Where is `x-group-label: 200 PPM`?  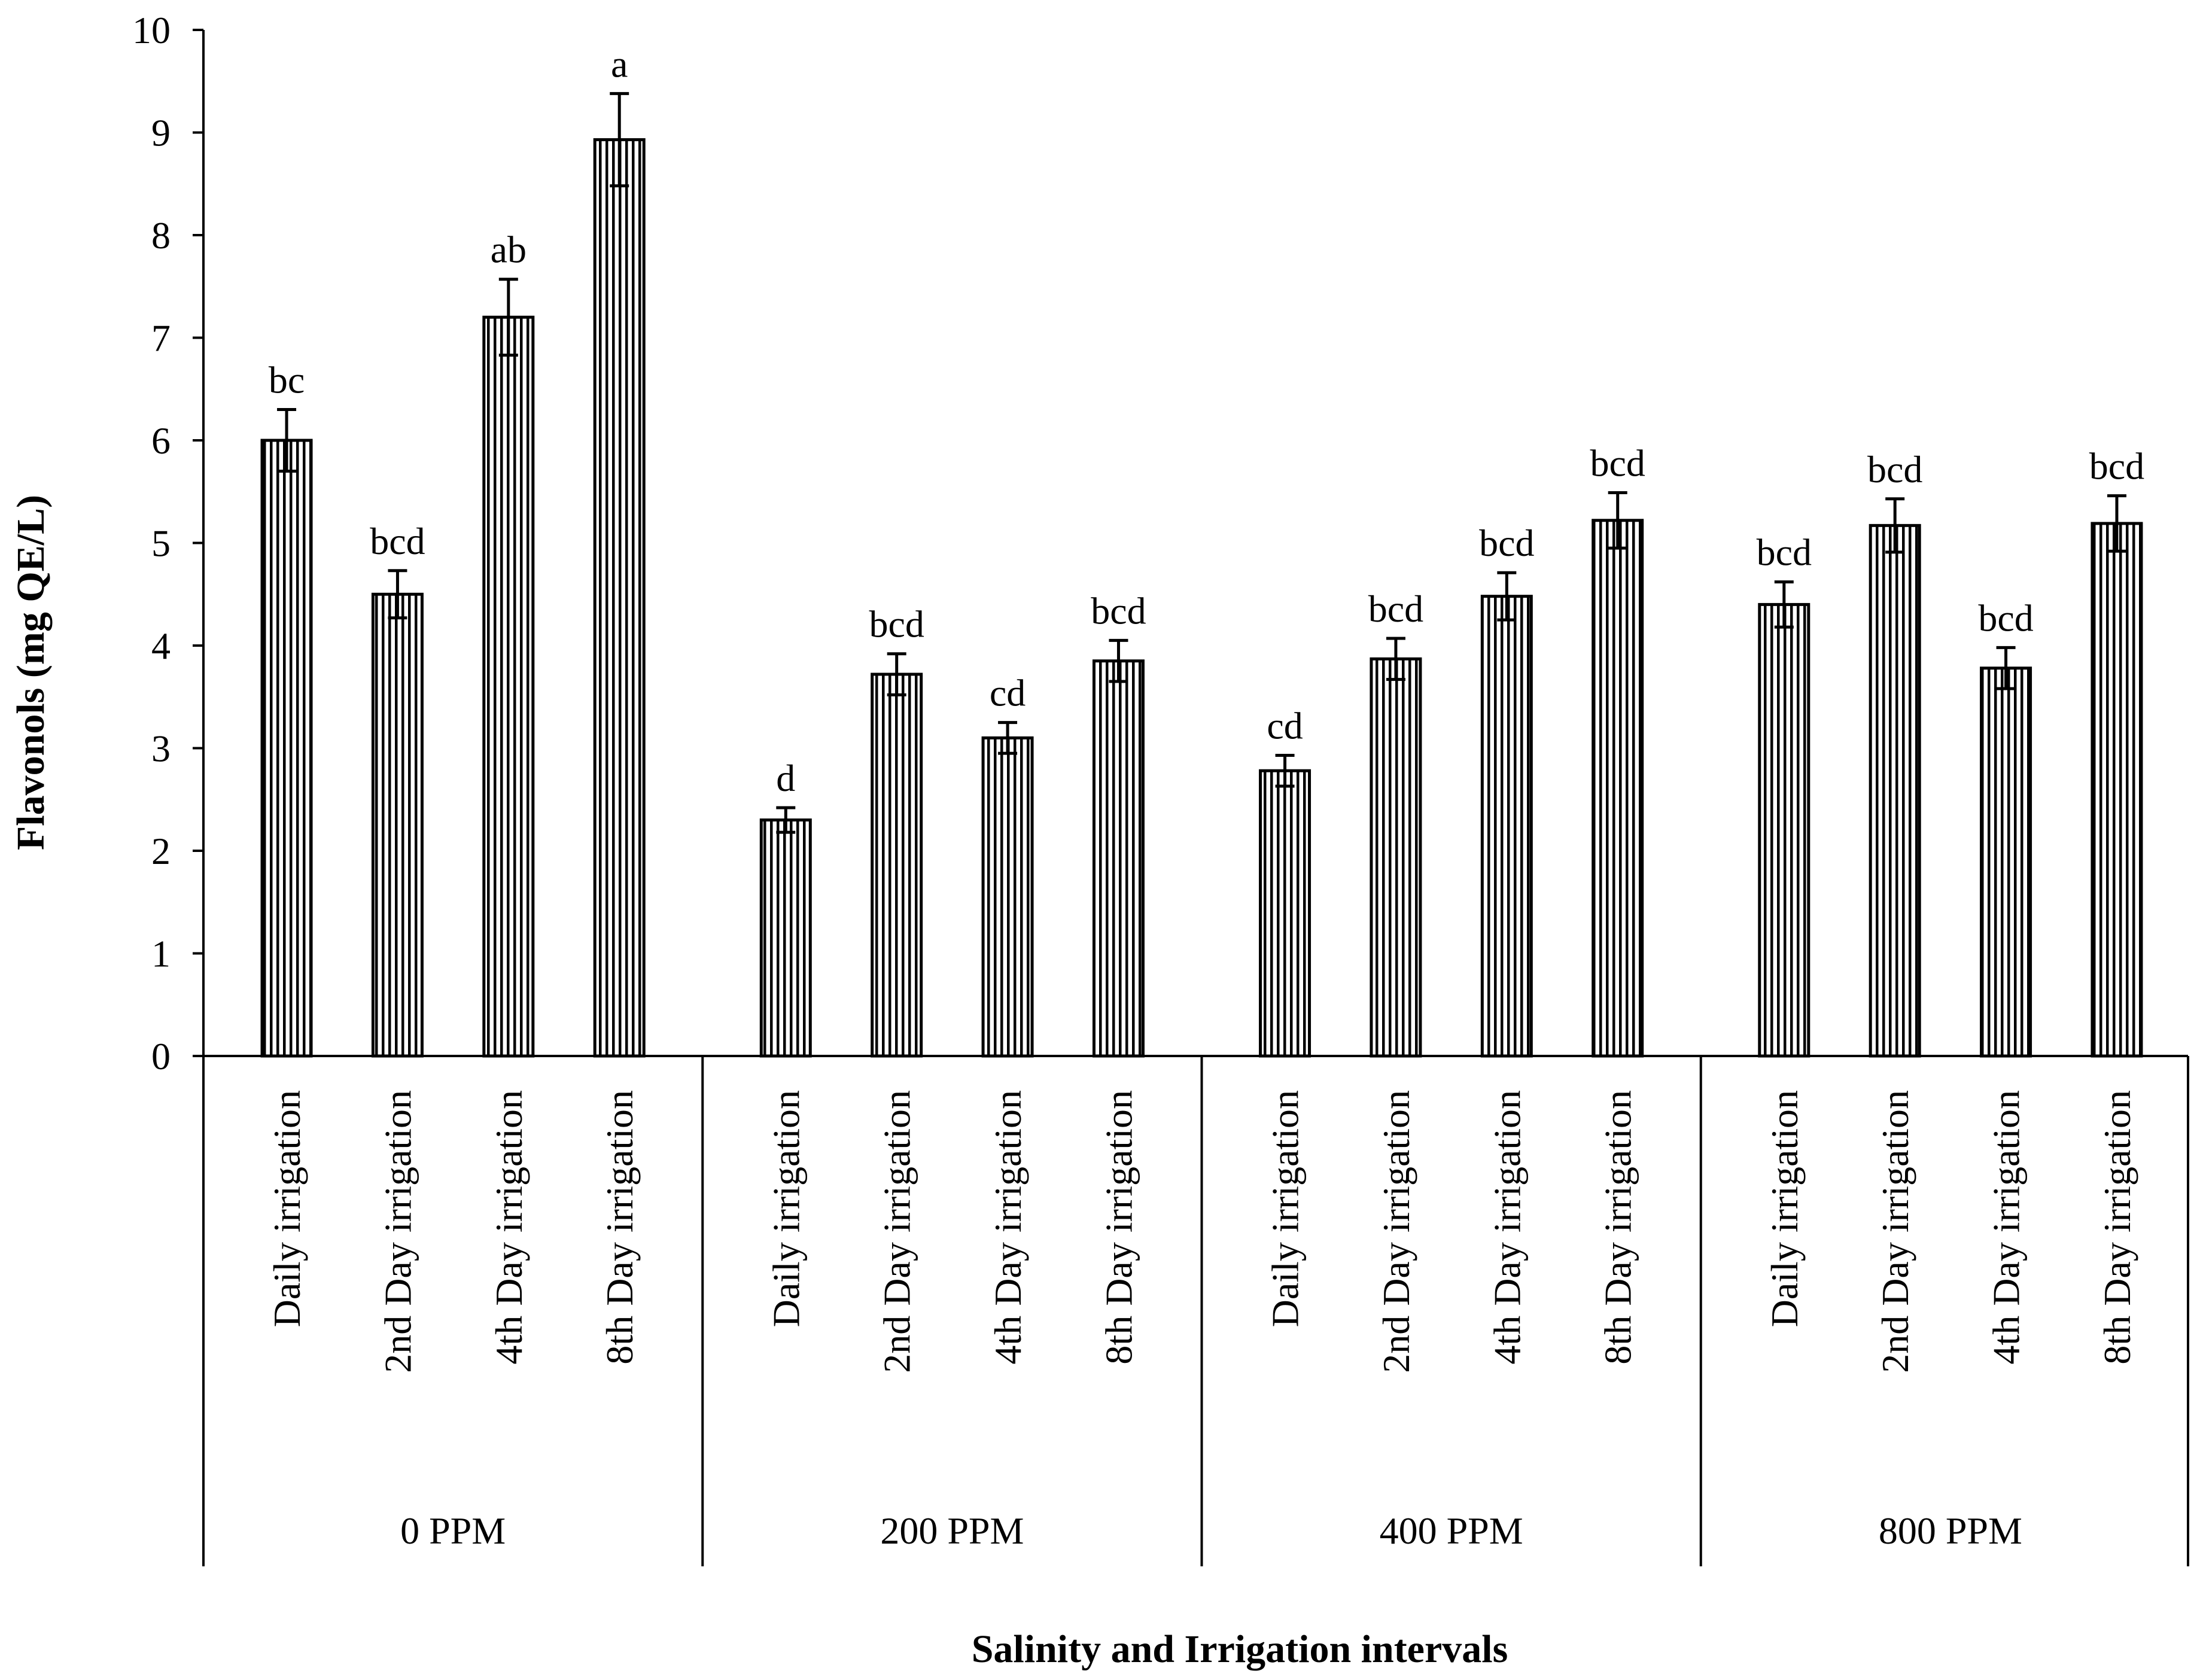 x-group-label: 200 PPM is located at coordinates (952, 1530).